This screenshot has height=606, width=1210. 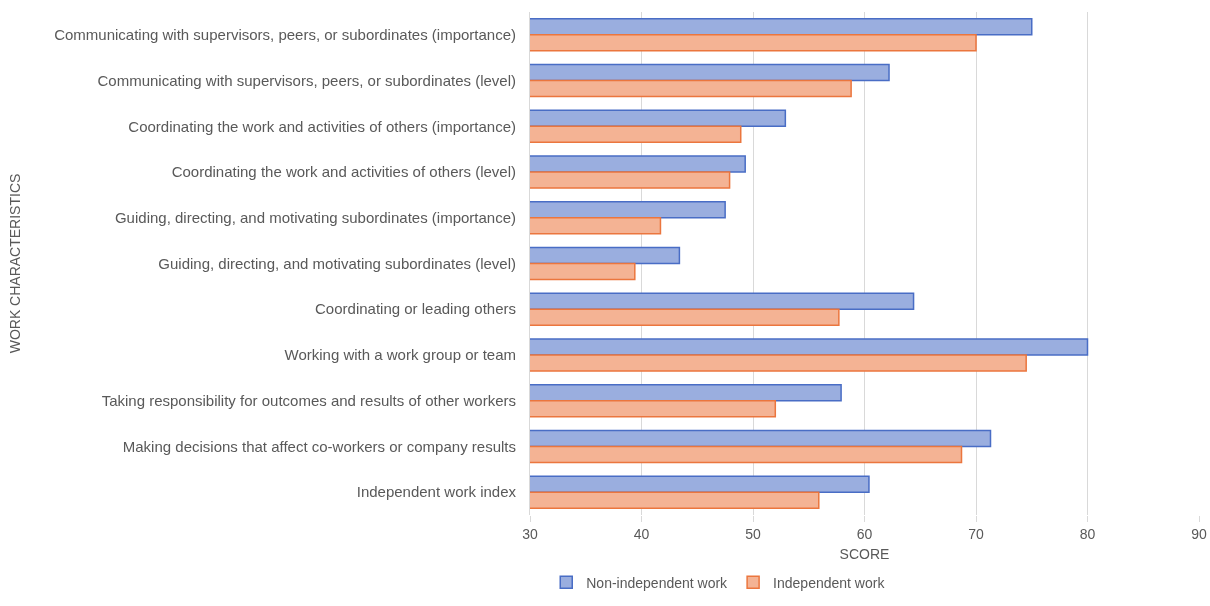 What do you see at coordinates (1087, 533) in the screenshot?
I see `x-tick-label: 80` at bounding box center [1087, 533].